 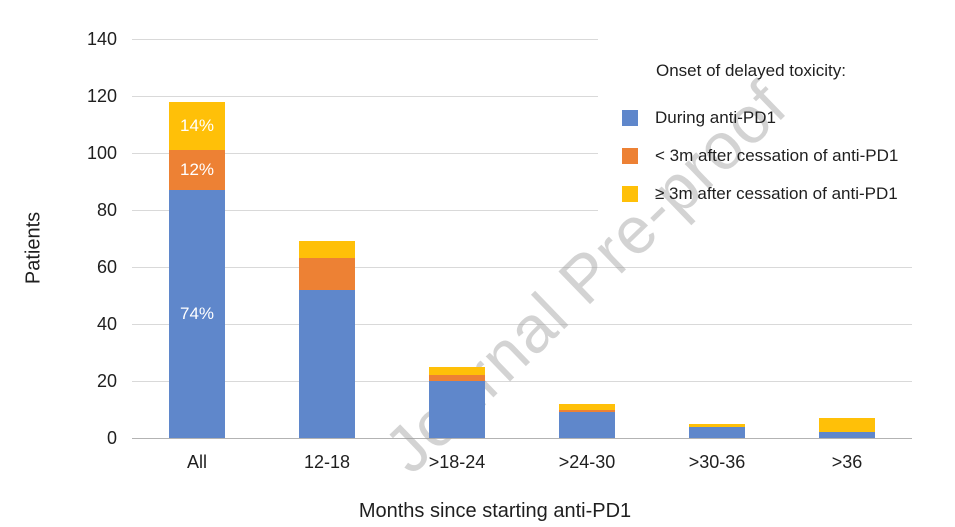 I want to click on legend-item-2: ≥ 3m after cessation of anti-PD1, so click(x=760, y=194).